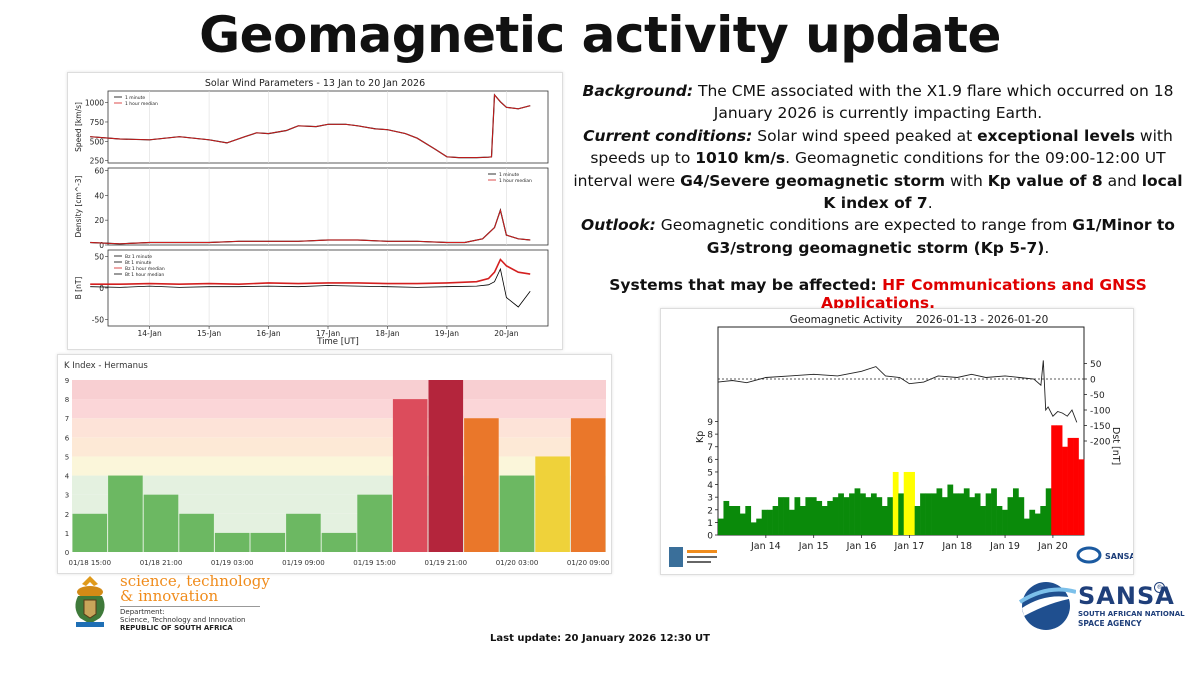 This screenshot has height=675, width=1200. What do you see at coordinates (94, 103) in the screenshot?
I see `sw-ytick-label: 1000` at bounding box center [94, 103].